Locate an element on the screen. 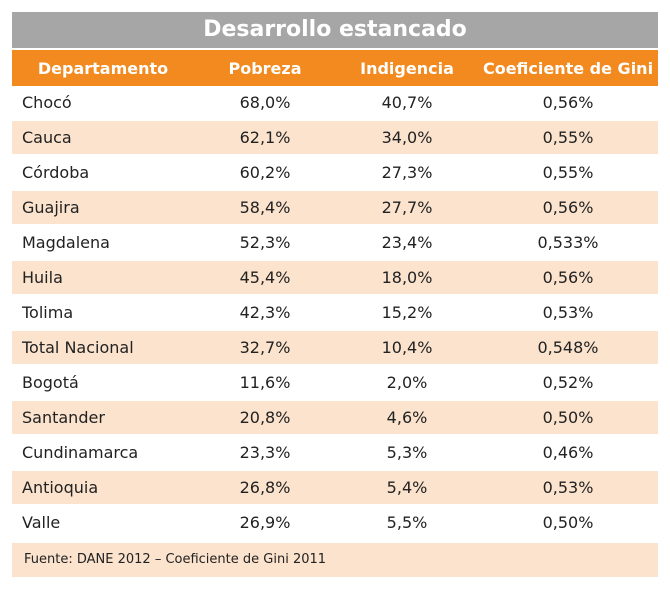  cell-pobreza: 42,3% is located at coordinates (265, 313).